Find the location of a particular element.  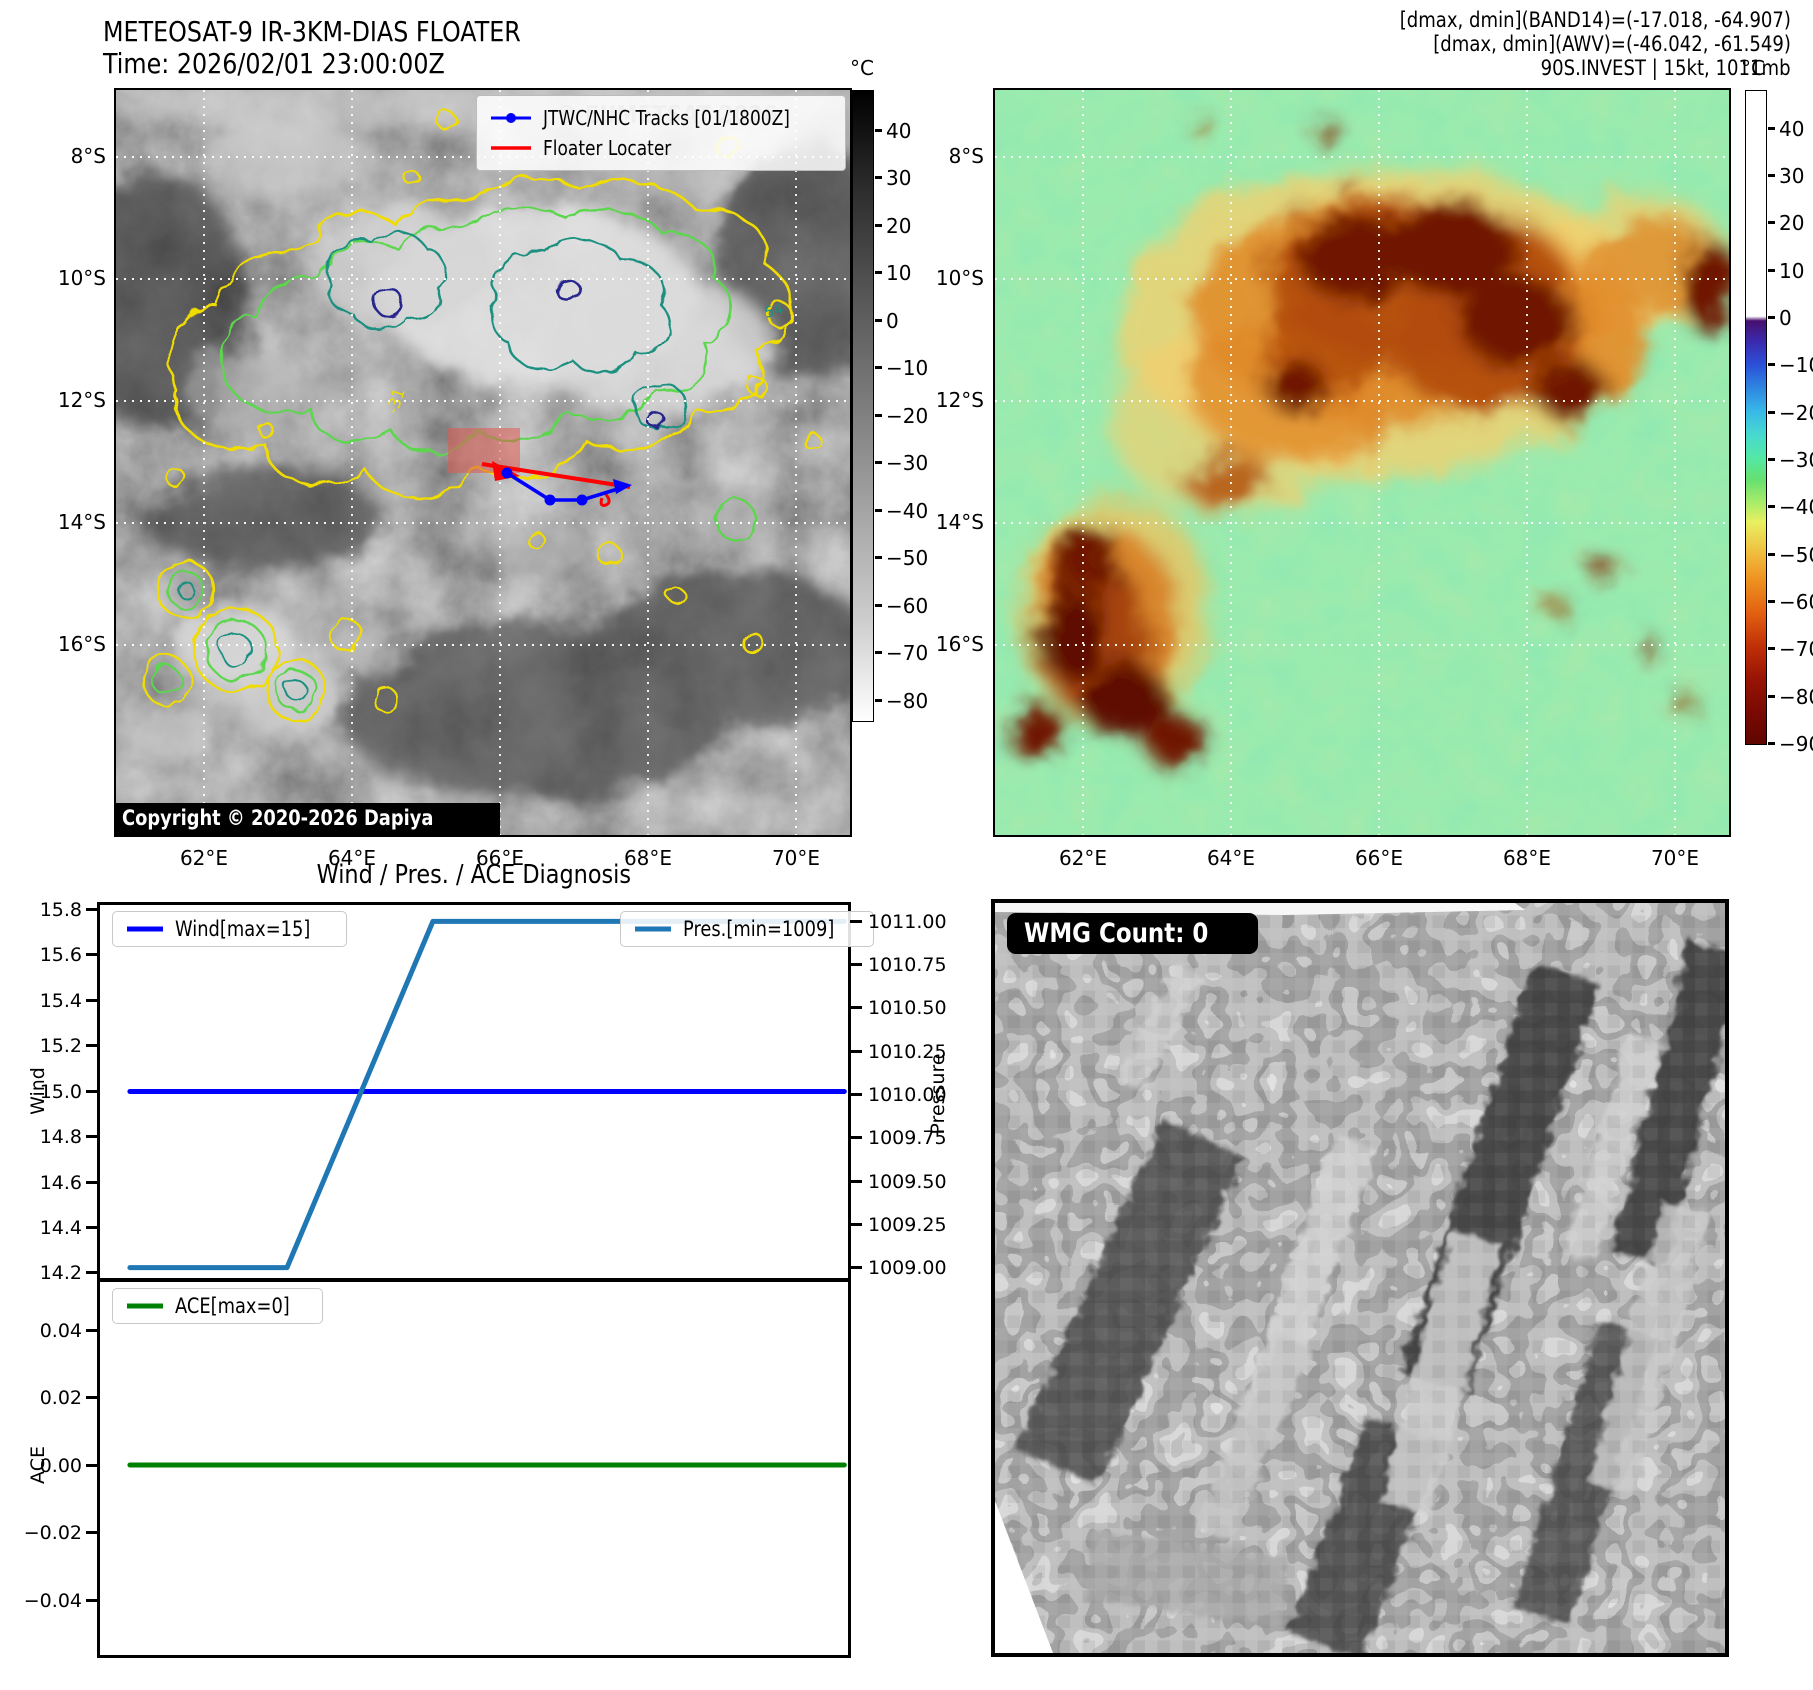

awv-cb-m50: −50 is located at coordinates (1796, 555).